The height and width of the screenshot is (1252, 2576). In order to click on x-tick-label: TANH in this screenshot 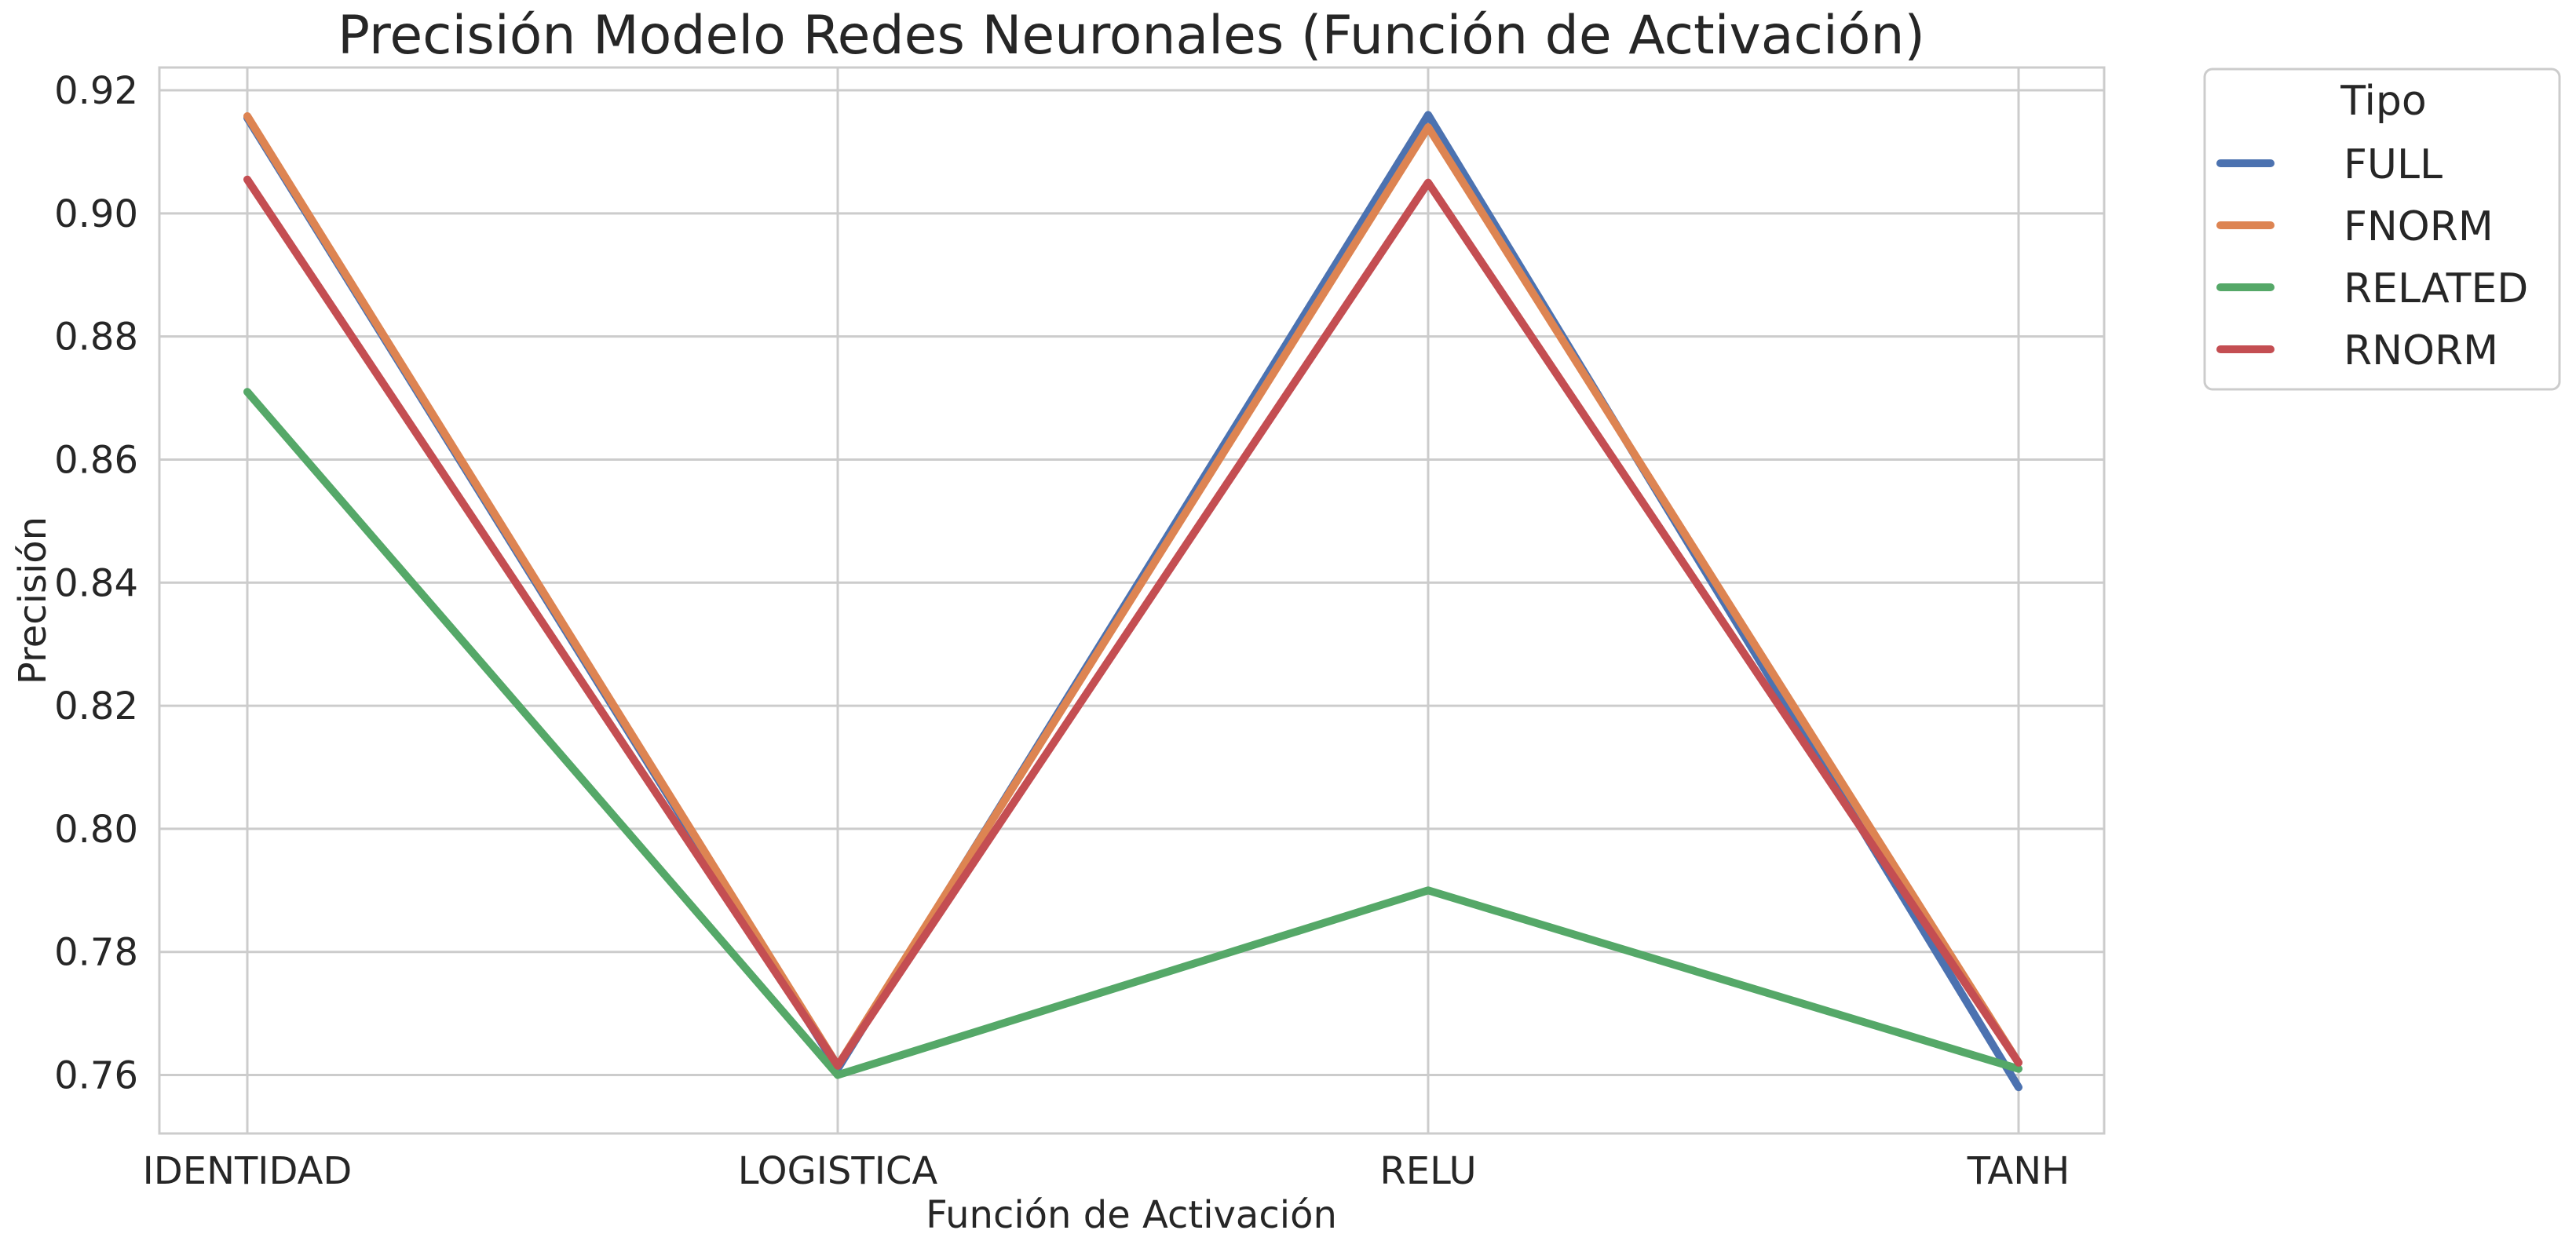, I will do `click(2018, 1171)`.